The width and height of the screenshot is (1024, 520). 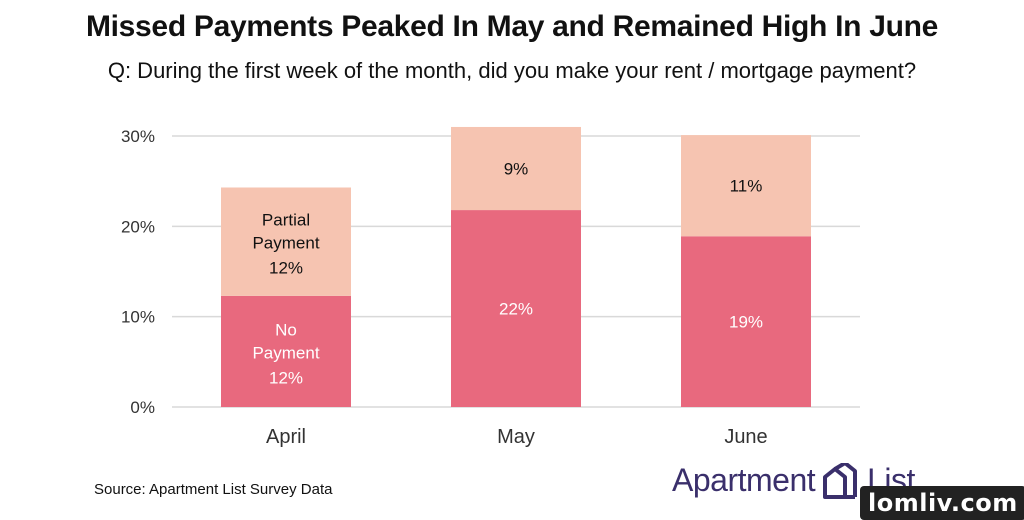 I want to click on data-label-no-payment: 22%, so click(x=516, y=309).